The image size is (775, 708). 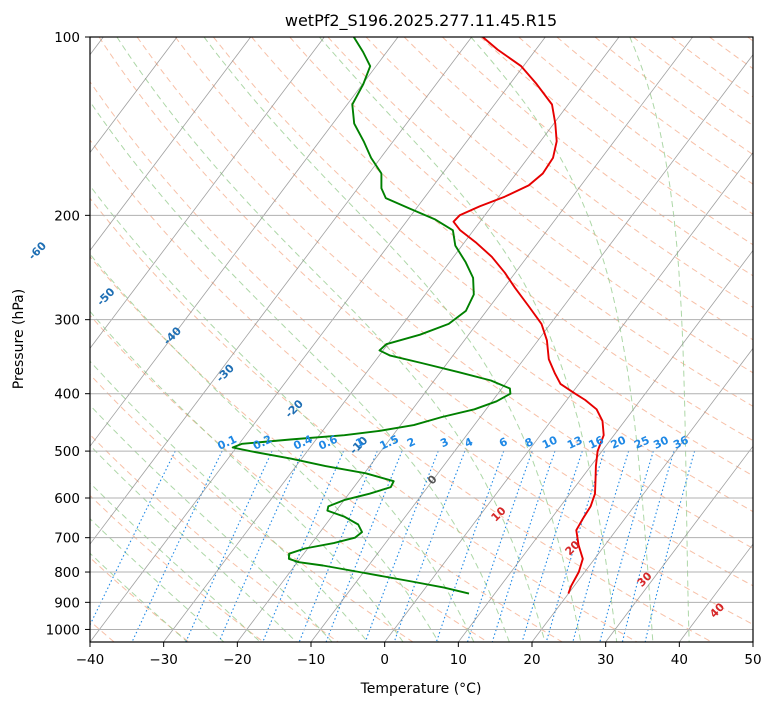 What do you see at coordinates (458, 660) in the screenshot?
I see `x-tick-label: 10` at bounding box center [458, 660].